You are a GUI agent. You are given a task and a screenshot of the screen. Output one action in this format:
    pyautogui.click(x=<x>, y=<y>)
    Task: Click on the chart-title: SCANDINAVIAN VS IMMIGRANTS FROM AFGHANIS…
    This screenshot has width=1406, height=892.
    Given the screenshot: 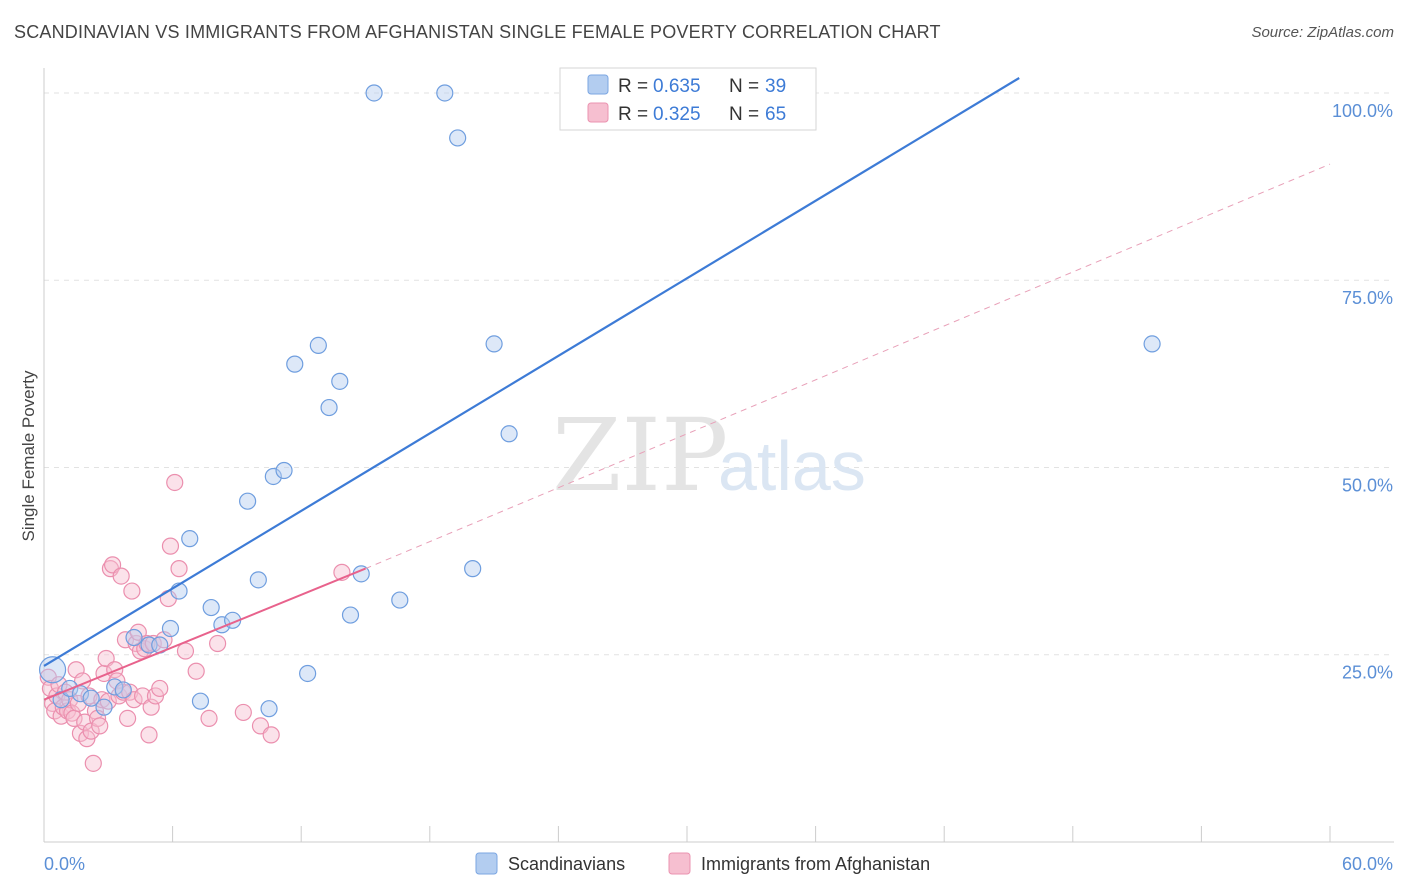 What is the action you would take?
    pyautogui.click(x=477, y=32)
    